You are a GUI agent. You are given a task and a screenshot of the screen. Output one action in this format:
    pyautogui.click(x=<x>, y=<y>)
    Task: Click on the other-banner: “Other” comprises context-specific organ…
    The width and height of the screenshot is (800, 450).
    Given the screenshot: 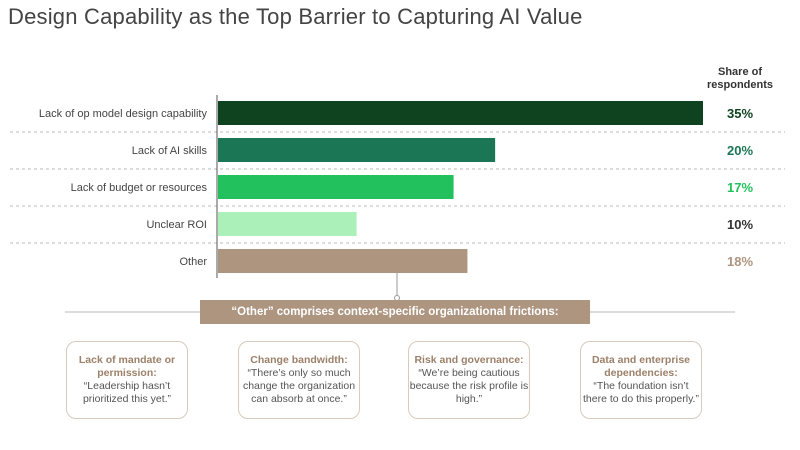 What is the action you would take?
    pyautogui.click(x=395, y=312)
    